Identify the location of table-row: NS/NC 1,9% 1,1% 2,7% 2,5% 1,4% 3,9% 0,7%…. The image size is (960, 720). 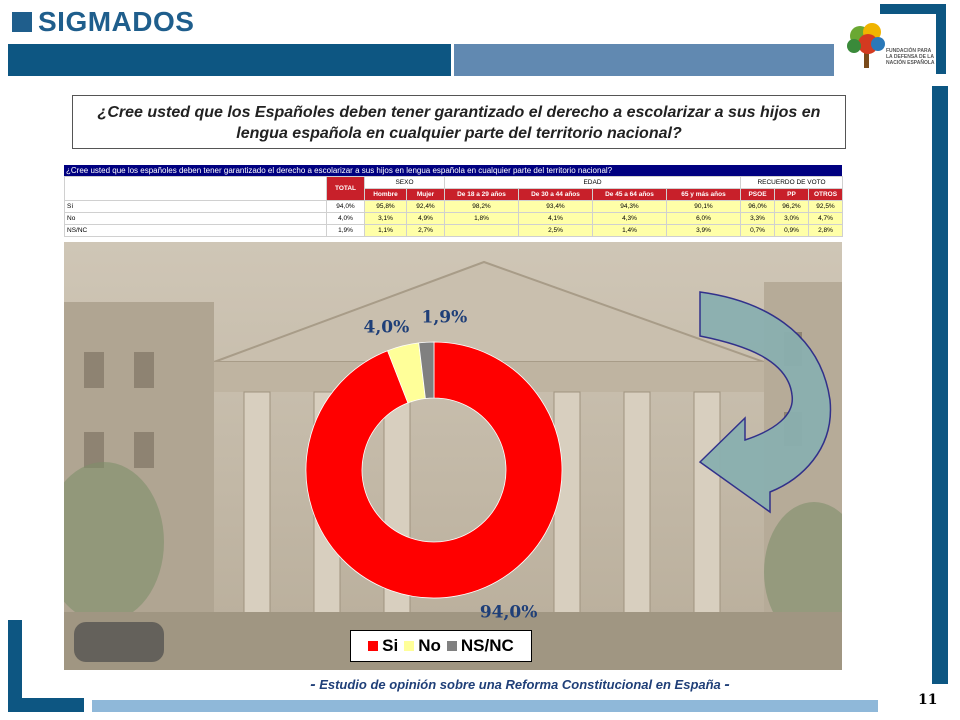
(454, 230).